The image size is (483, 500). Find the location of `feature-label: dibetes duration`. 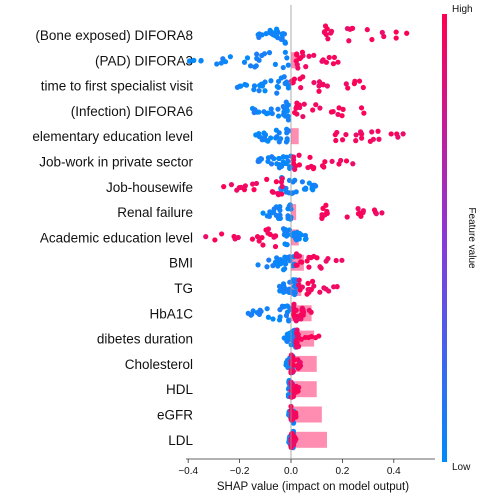

feature-label: dibetes duration is located at coordinates (145, 339).